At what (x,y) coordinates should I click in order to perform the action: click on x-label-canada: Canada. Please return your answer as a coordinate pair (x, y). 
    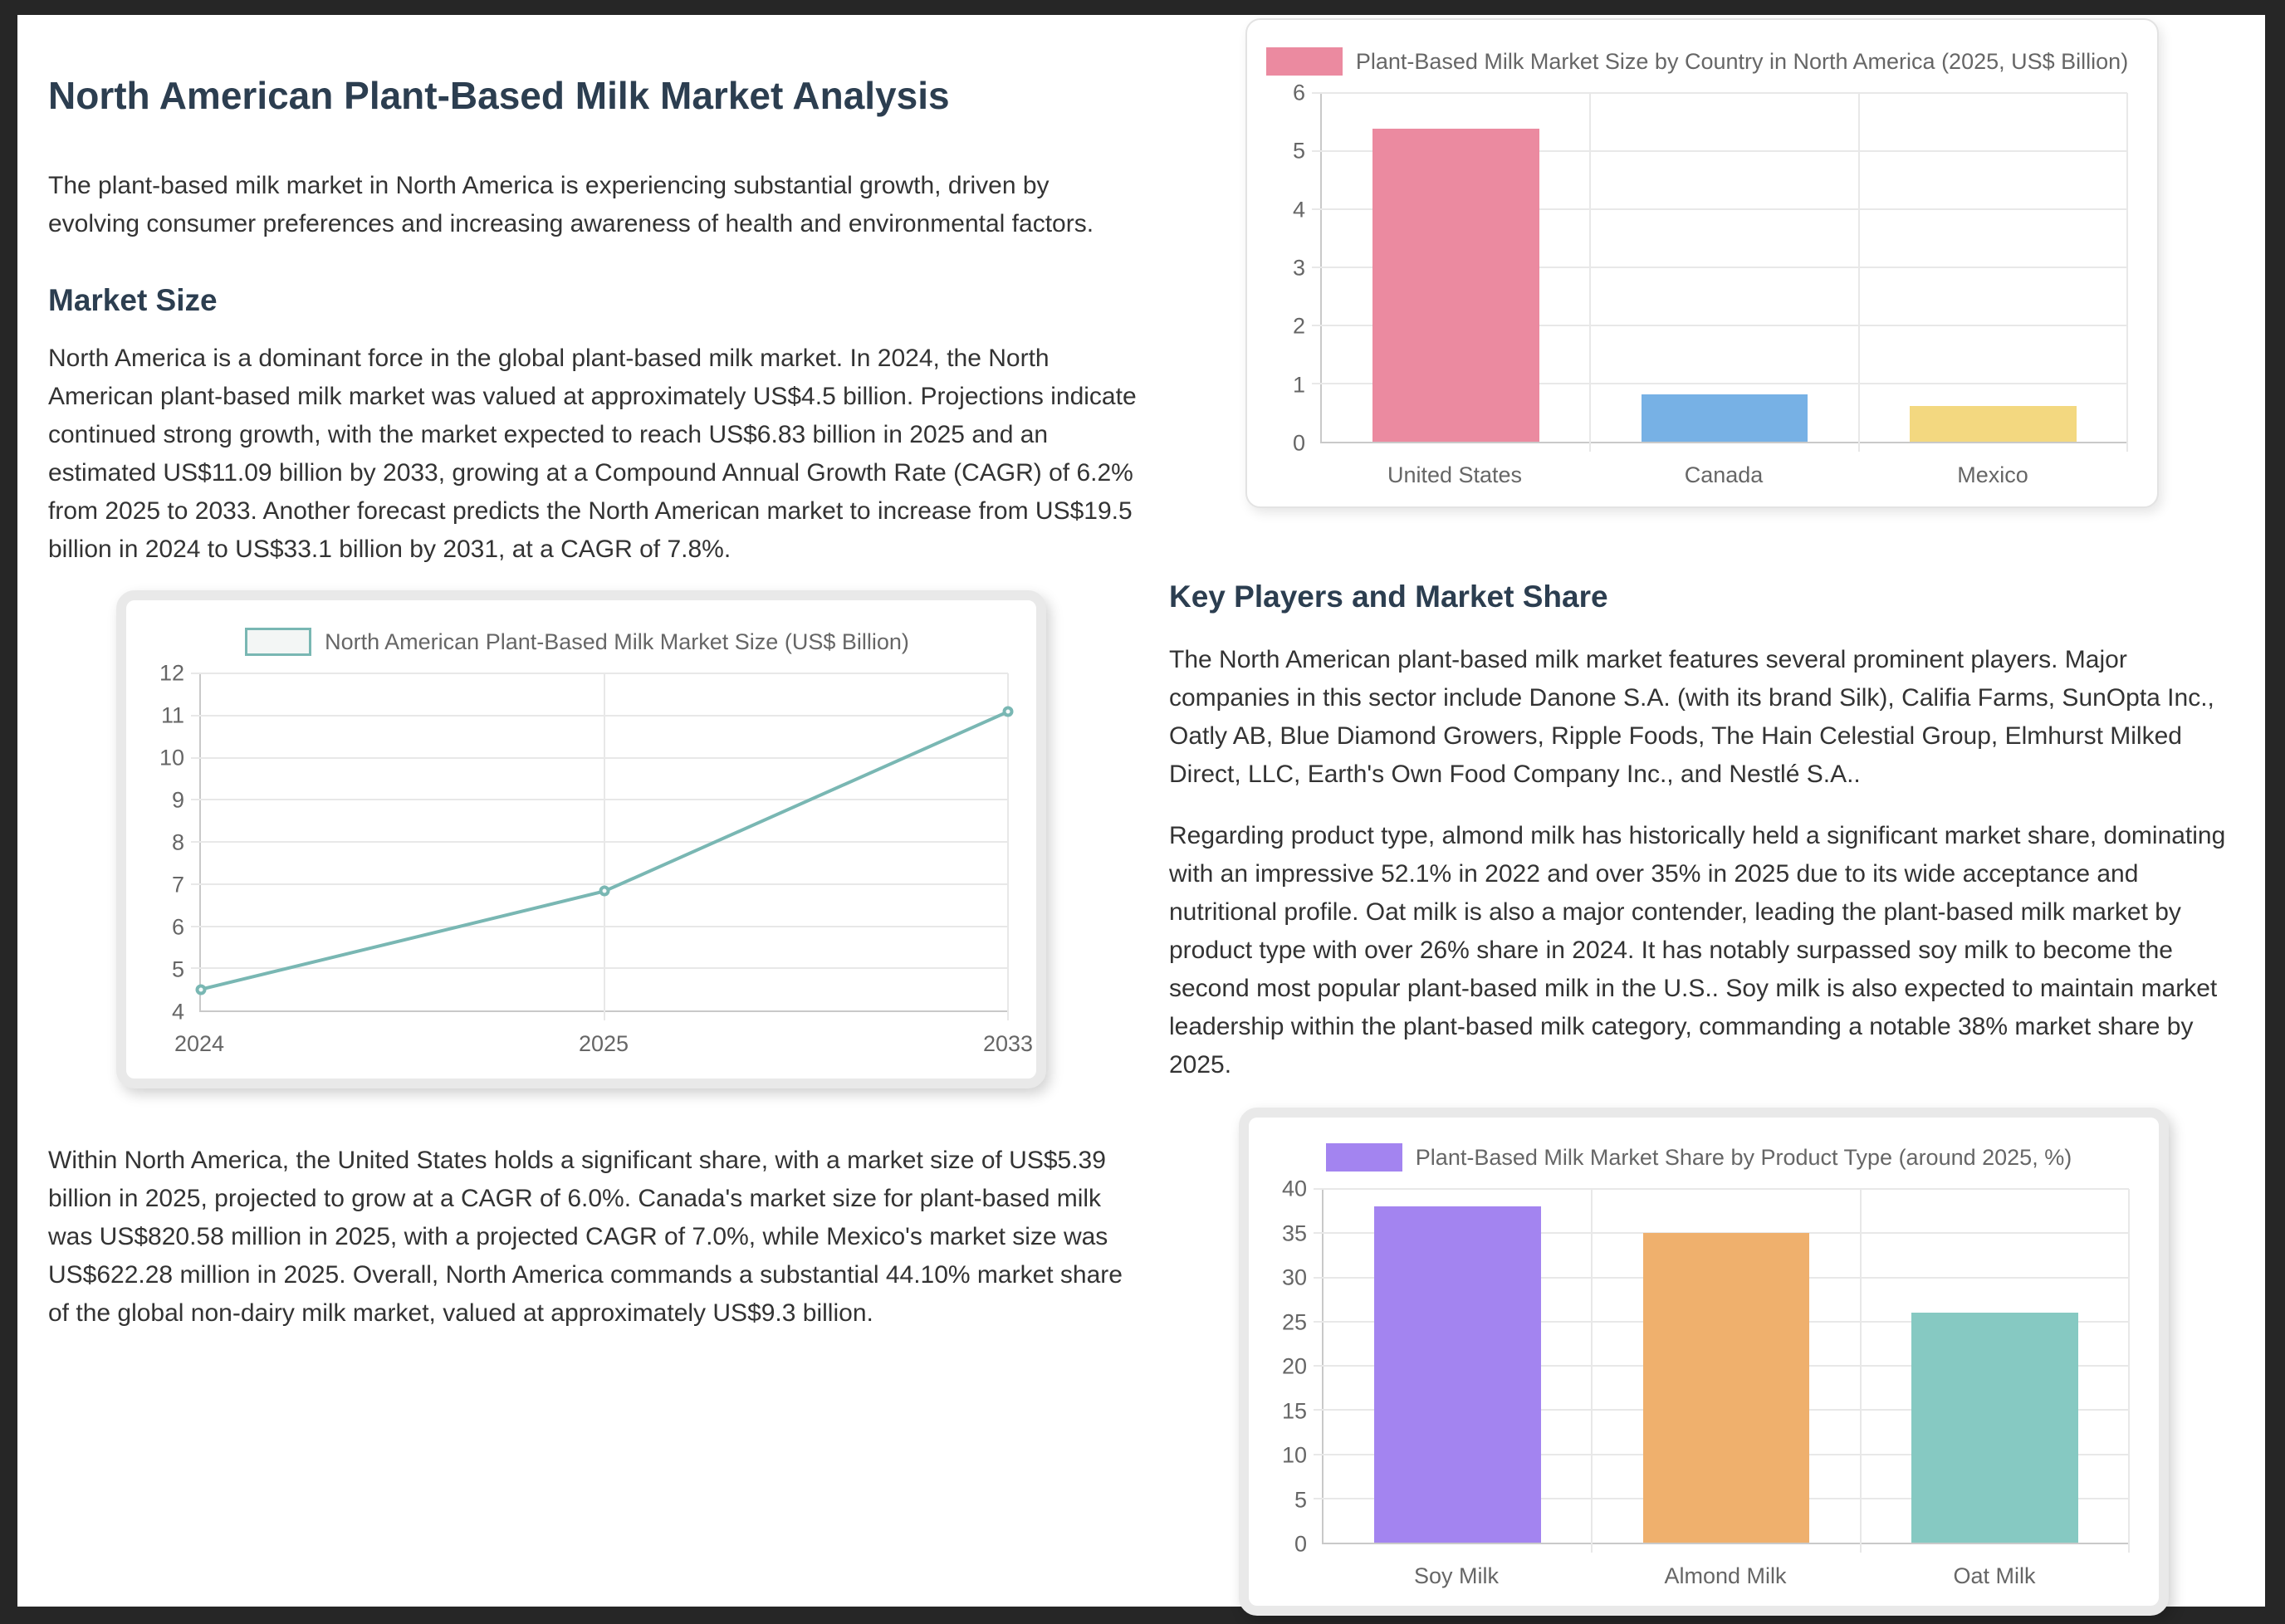
    Looking at the image, I should click on (1724, 475).